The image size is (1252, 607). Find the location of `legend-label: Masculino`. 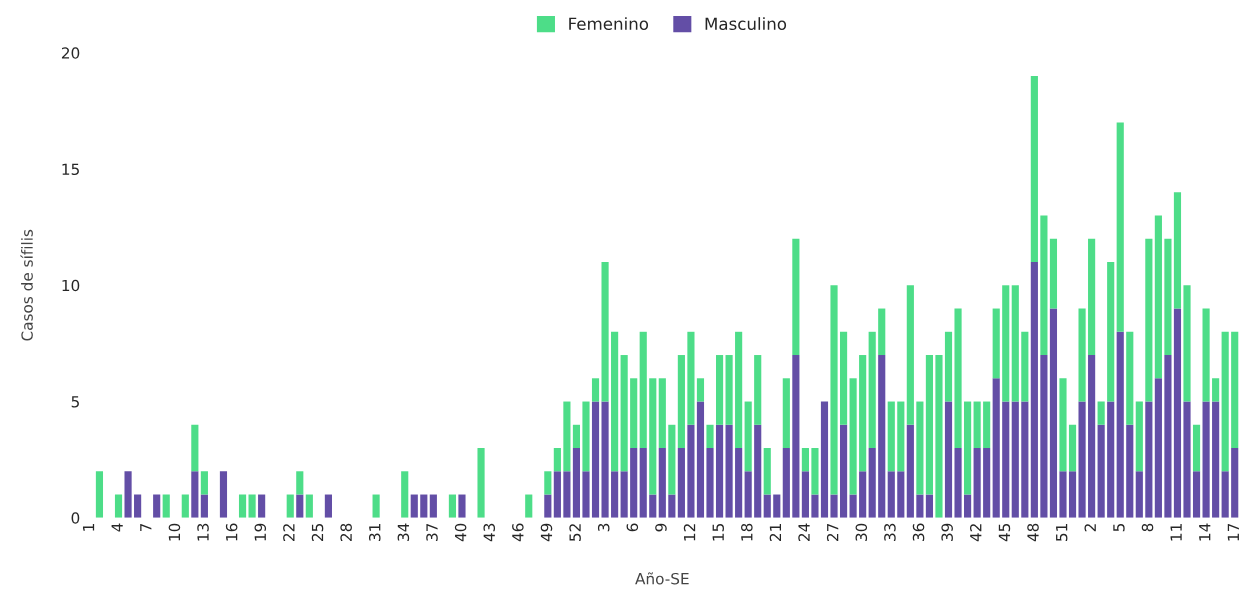

legend-label: Masculino is located at coordinates (746, 24).